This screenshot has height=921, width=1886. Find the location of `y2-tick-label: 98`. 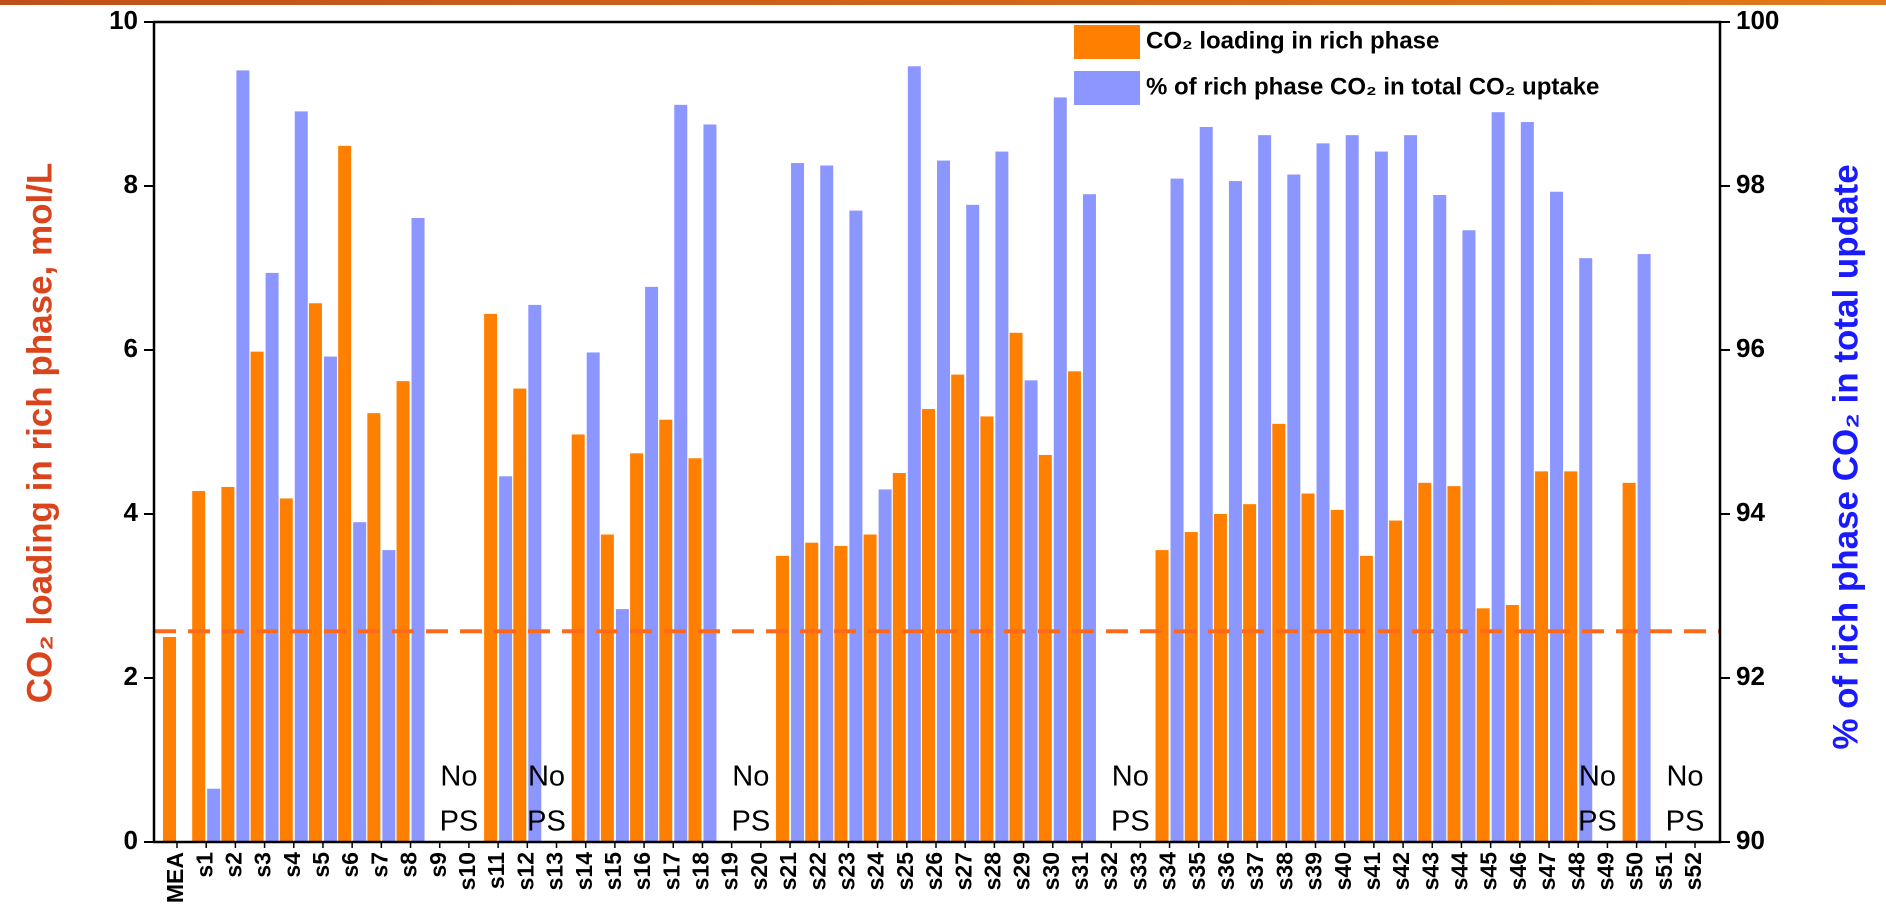

y2-tick-label: 98 is located at coordinates (1750, 184).